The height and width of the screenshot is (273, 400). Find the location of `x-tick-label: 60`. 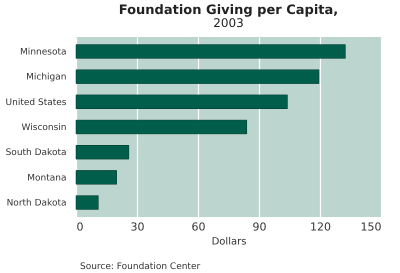

x-tick-label: 60 is located at coordinates (199, 227).